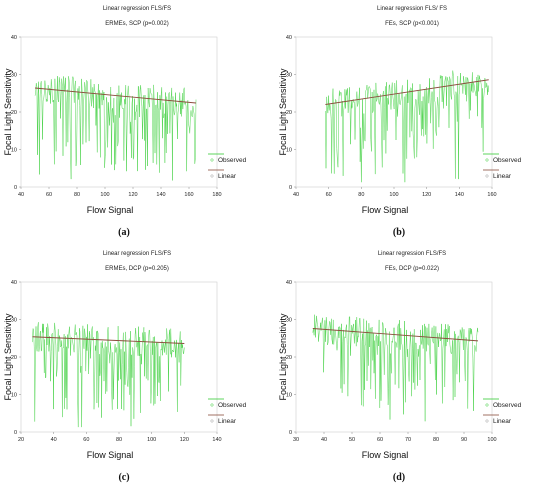 This screenshot has width=550, height=490. What do you see at coordinates (296, 440) in the screenshot?
I see `x-tick-label: 30` at bounding box center [296, 440].